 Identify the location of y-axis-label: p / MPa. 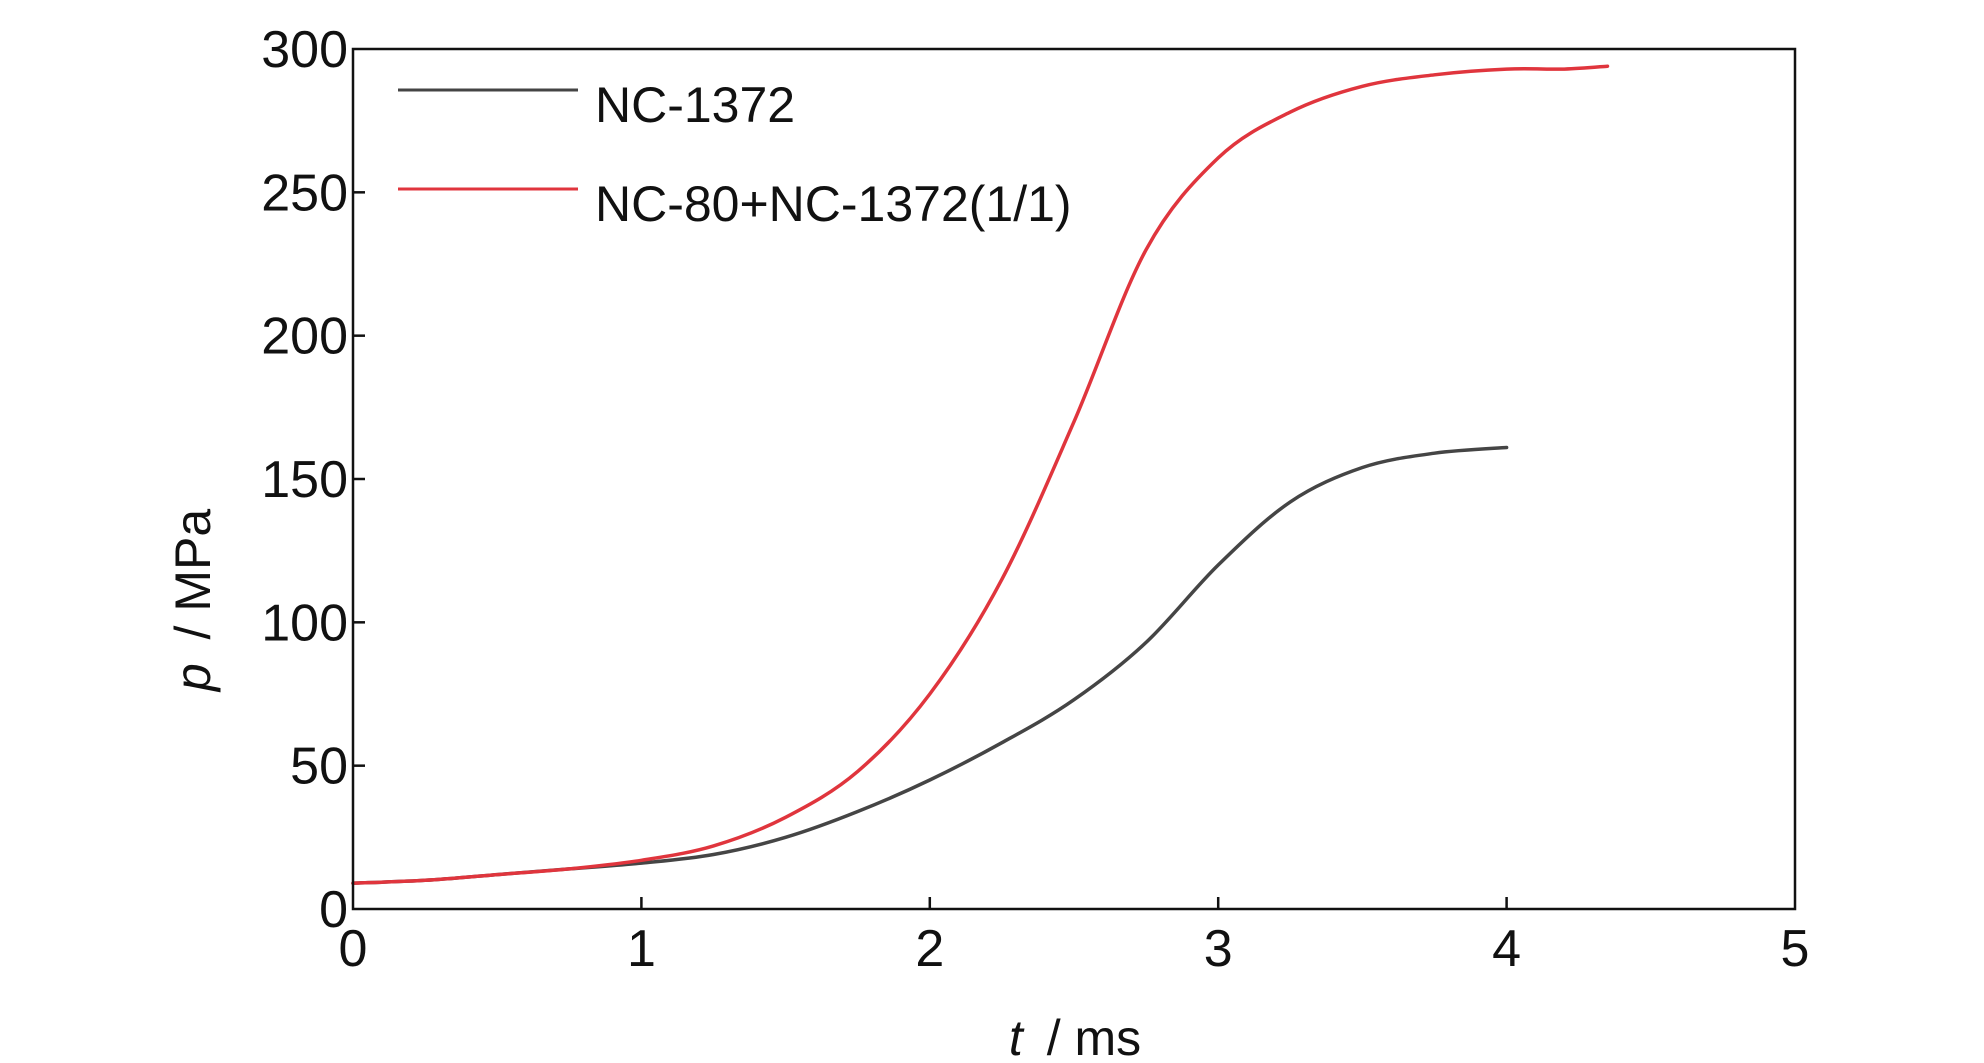
(193, 601).